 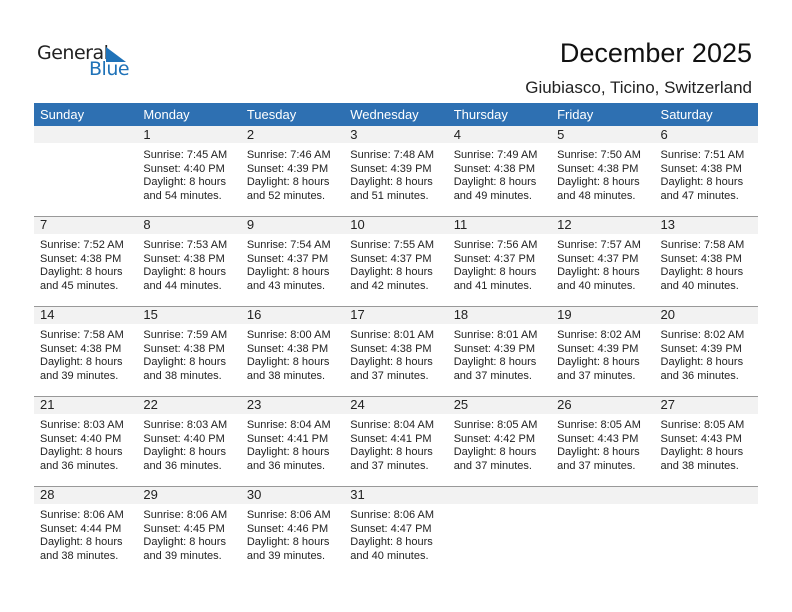 I want to click on daylight-minutes-text: and 52 minutes., so click(x=286, y=195).